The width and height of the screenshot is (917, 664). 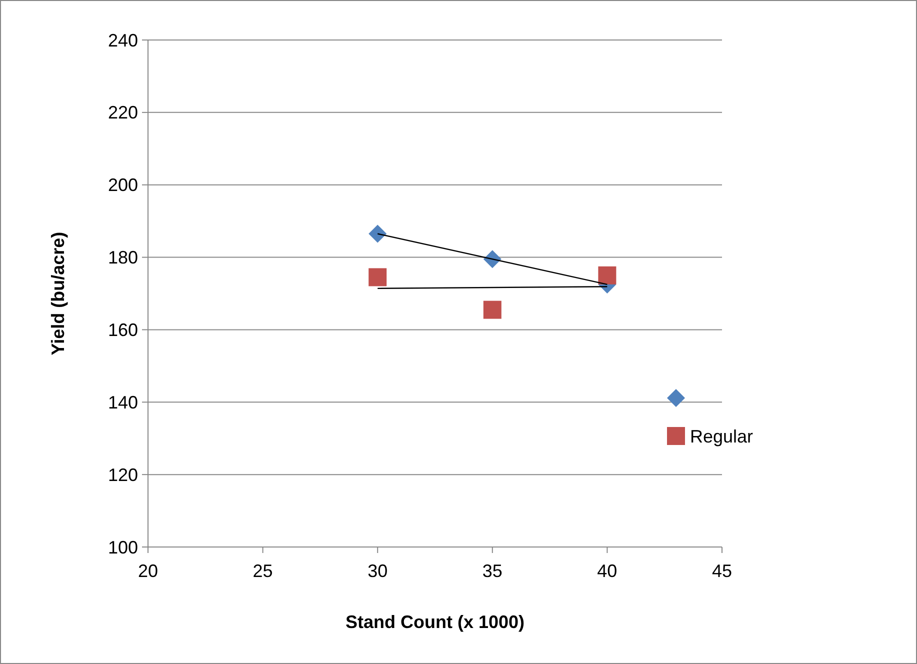 What do you see at coordinates (435, 622) in the screenshot?
I see `x-axis-title: Stand Count (x 1000)` at bounding box center [435, 622].